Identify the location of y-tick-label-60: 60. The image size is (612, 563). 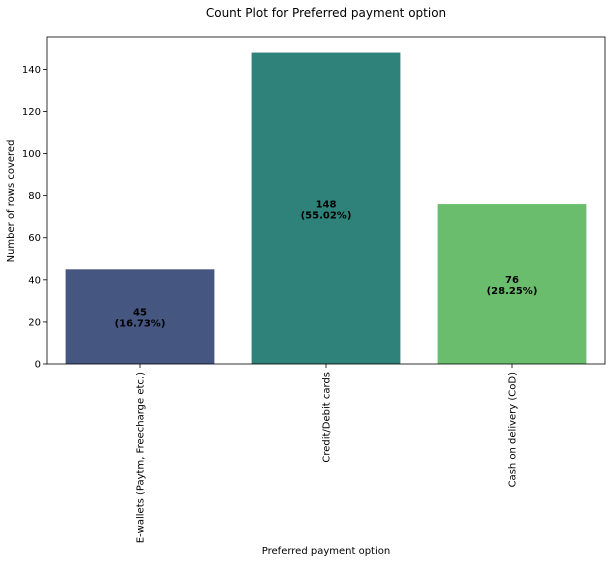
(34, 238).